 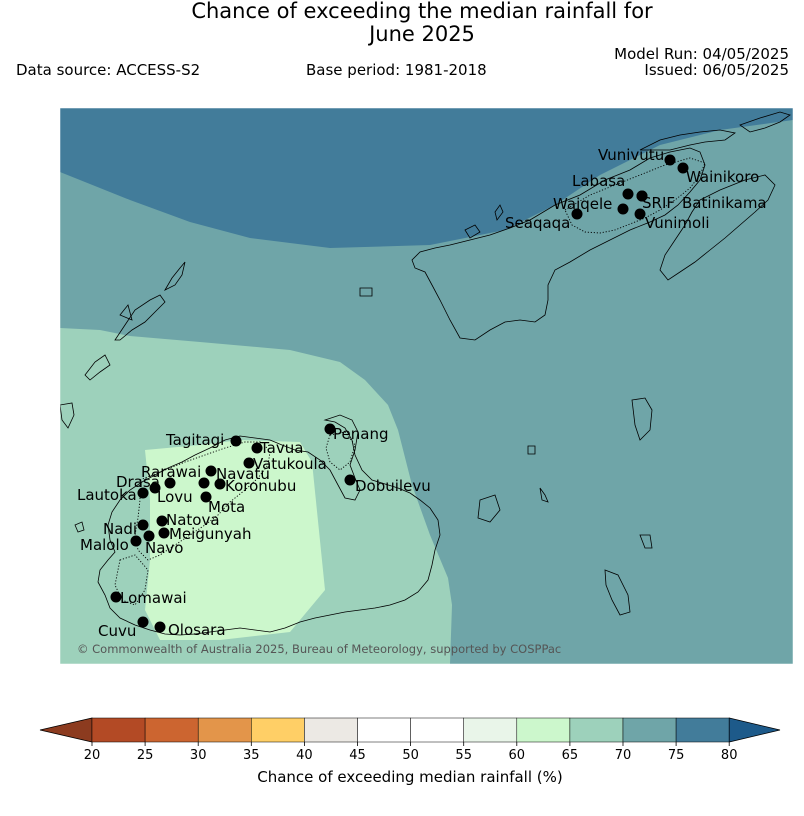 What do you see at coordinates (724, 203) in the screenshot?
I see `station-label-batinikama: Batinikama` at bounding box center [724, 203].